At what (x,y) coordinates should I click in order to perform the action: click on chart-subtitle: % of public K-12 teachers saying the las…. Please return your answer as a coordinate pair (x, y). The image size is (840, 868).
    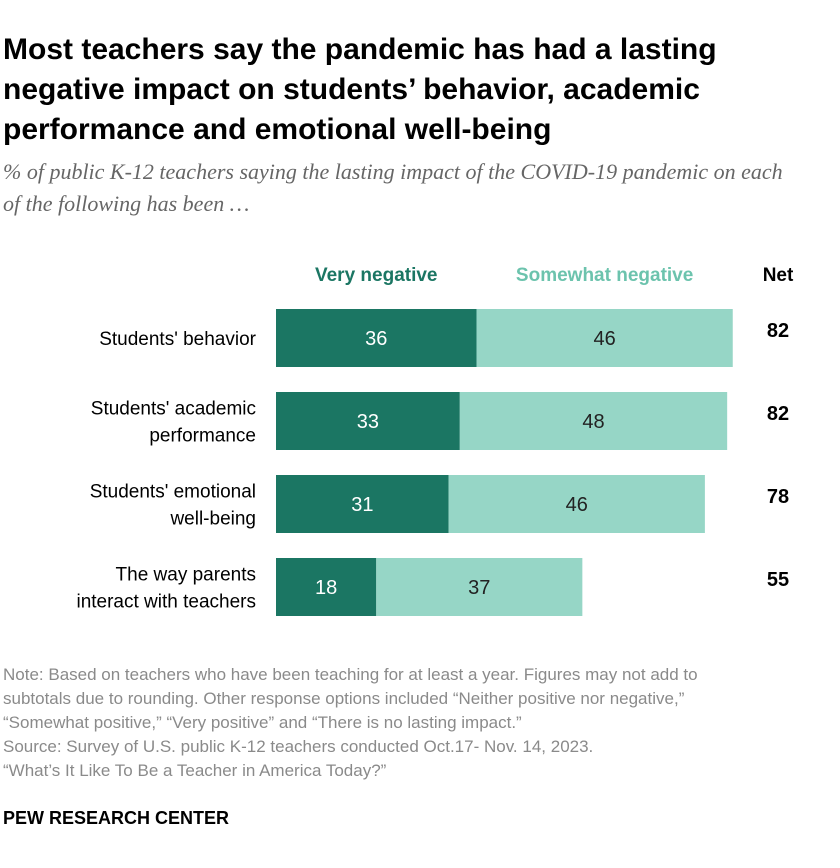
    Looking at the image, I should click on (393, 187).